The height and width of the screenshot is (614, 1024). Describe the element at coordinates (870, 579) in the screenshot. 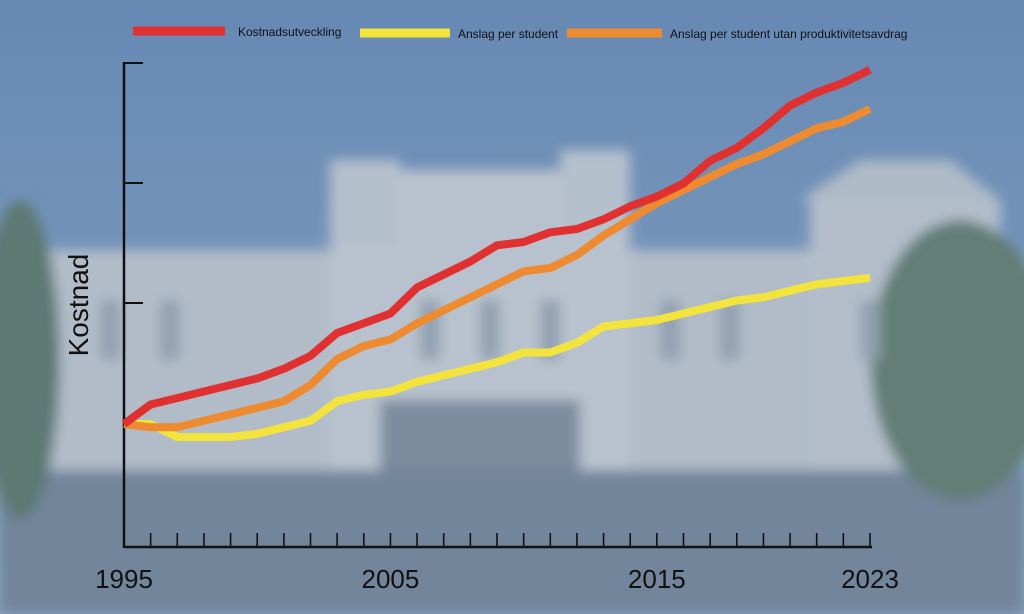

I see `x-tick-label: 2023` at that location.